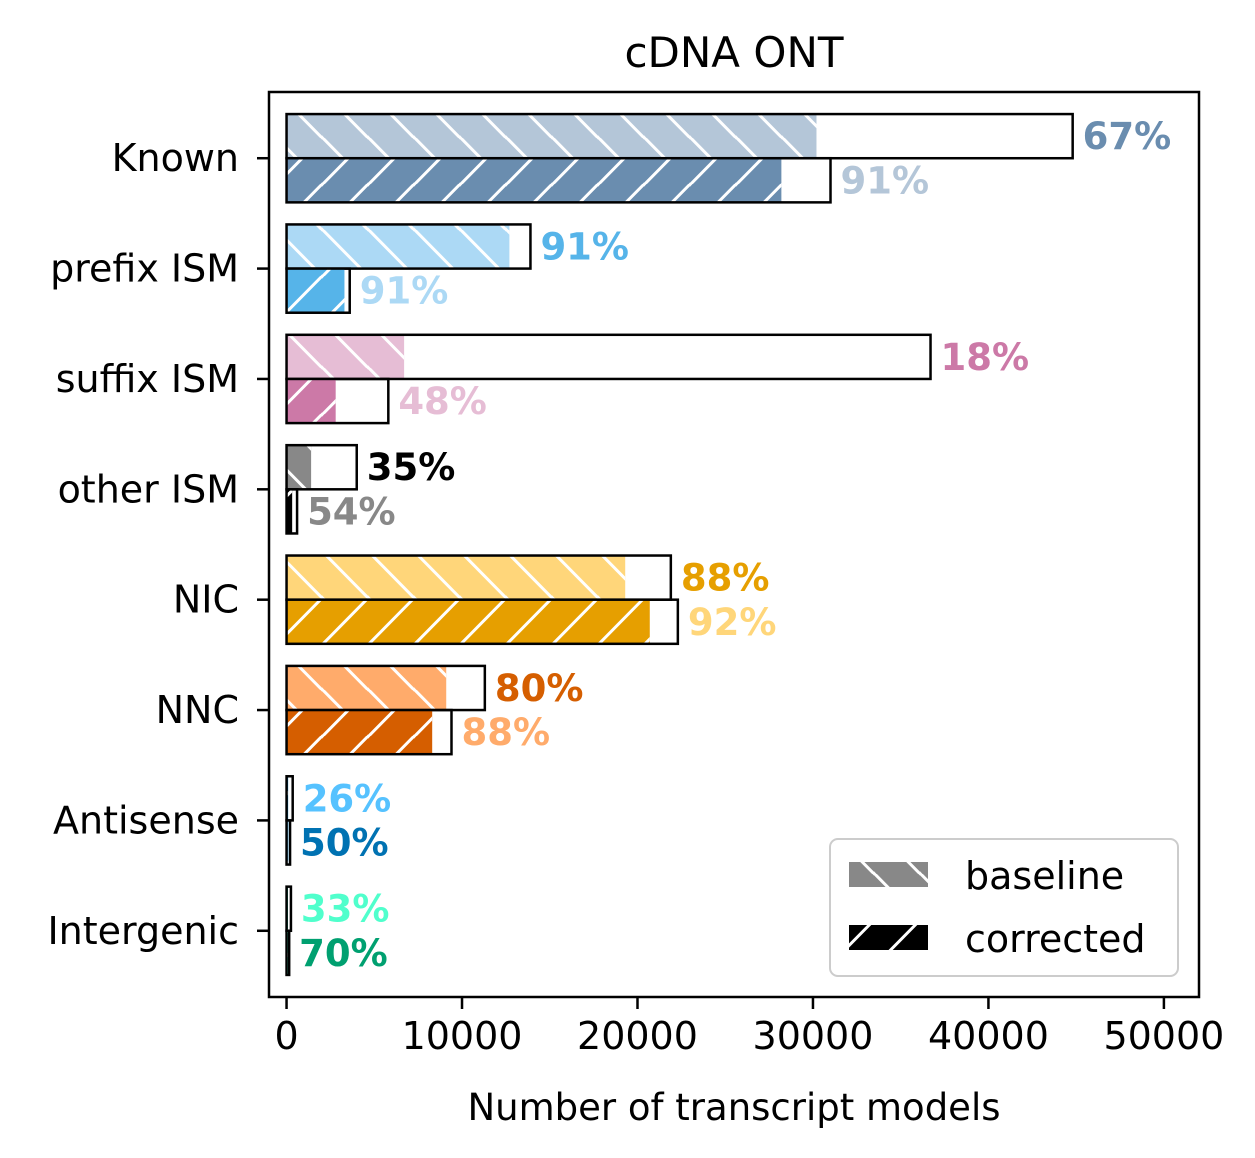 This screenshot has height=1158, width=1255. I want to click on bar-nnc-baseline, so click(386, 688).